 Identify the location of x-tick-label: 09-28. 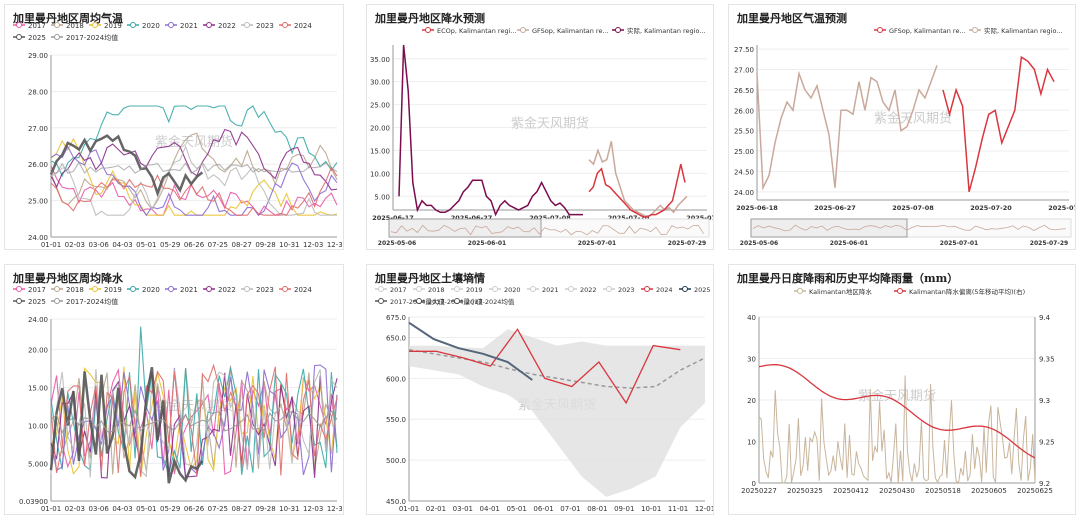
(265, 509).